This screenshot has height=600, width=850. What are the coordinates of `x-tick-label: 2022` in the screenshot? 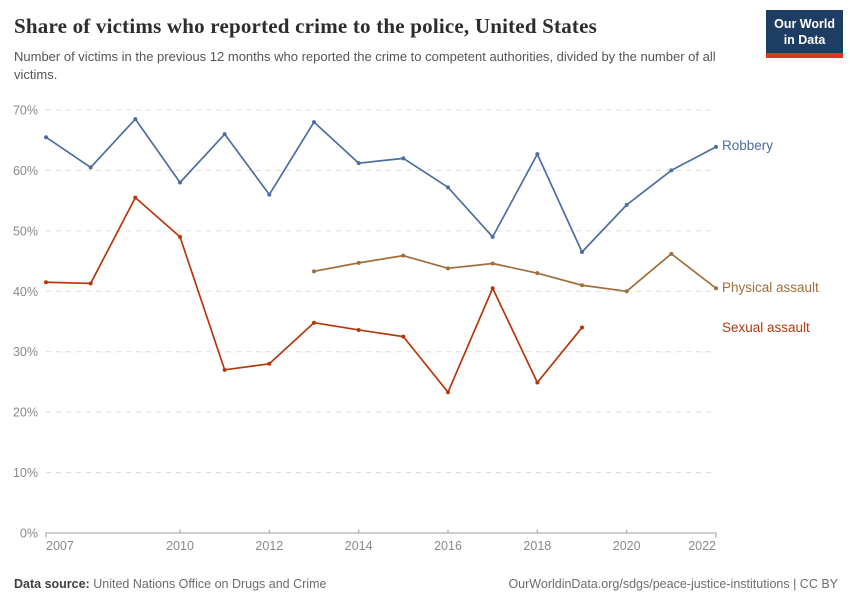 It's located at (702, 546).